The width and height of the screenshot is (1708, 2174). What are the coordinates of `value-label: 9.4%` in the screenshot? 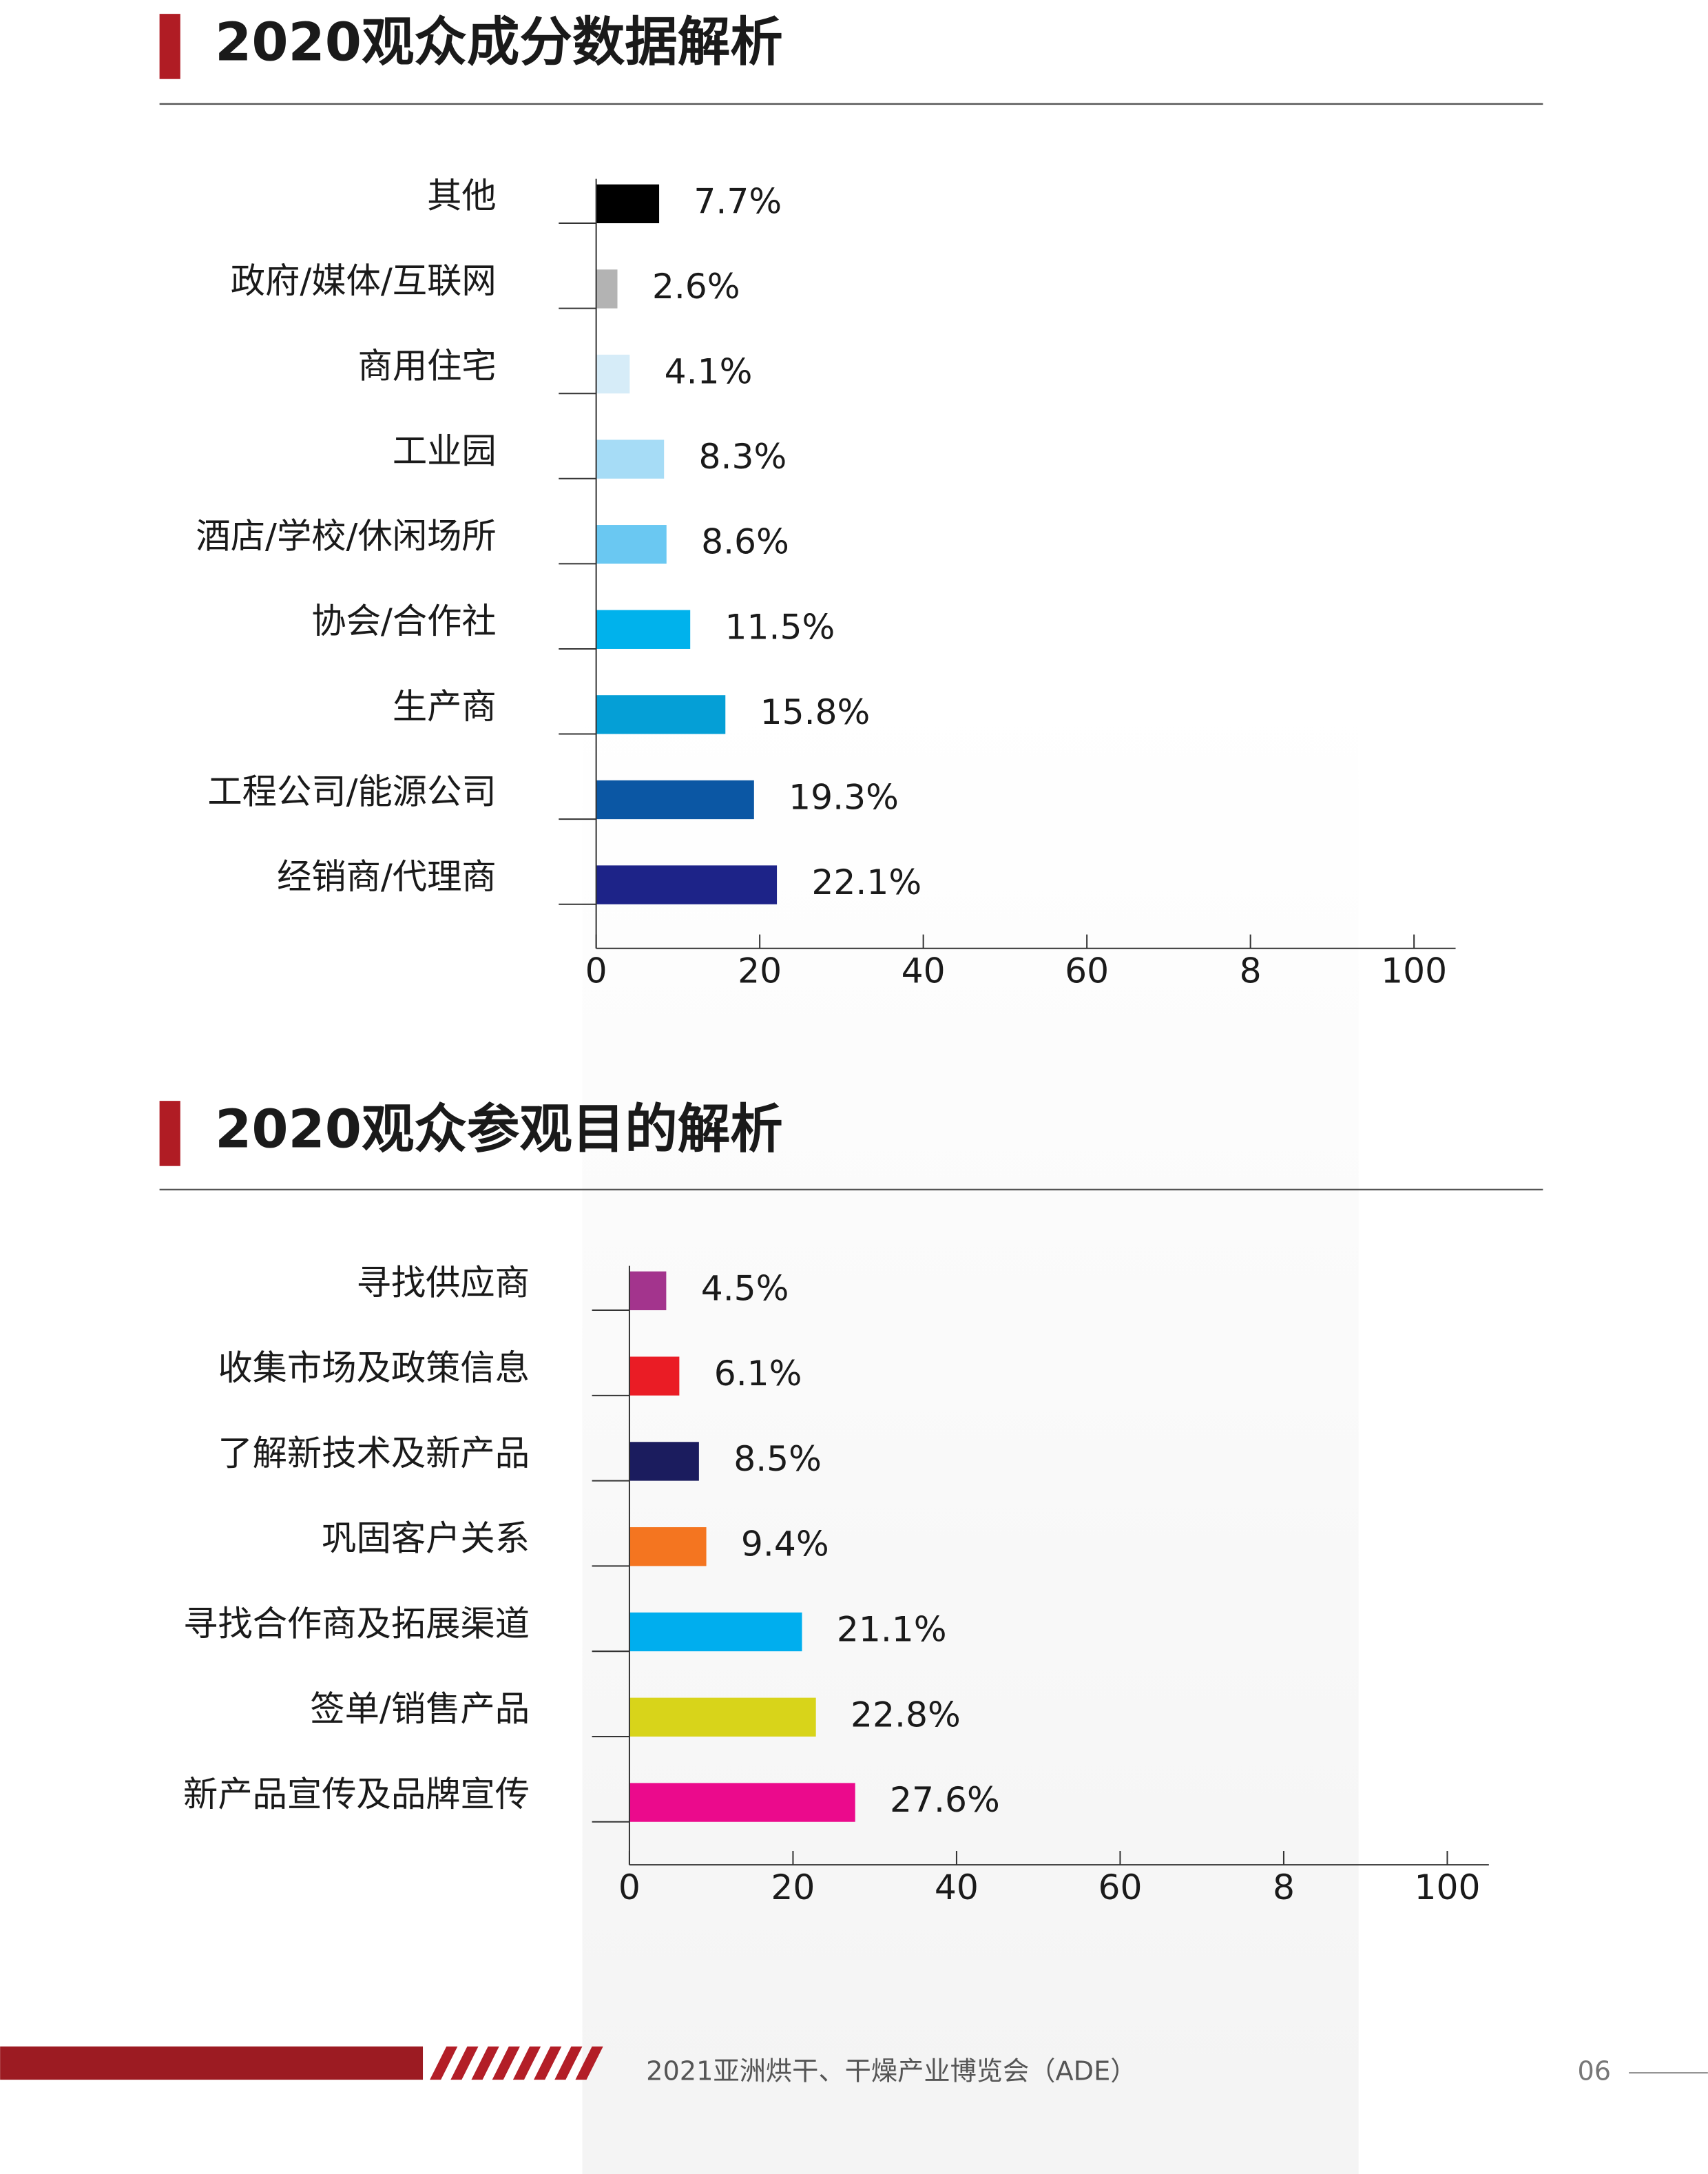 It's located at (785, 1544).